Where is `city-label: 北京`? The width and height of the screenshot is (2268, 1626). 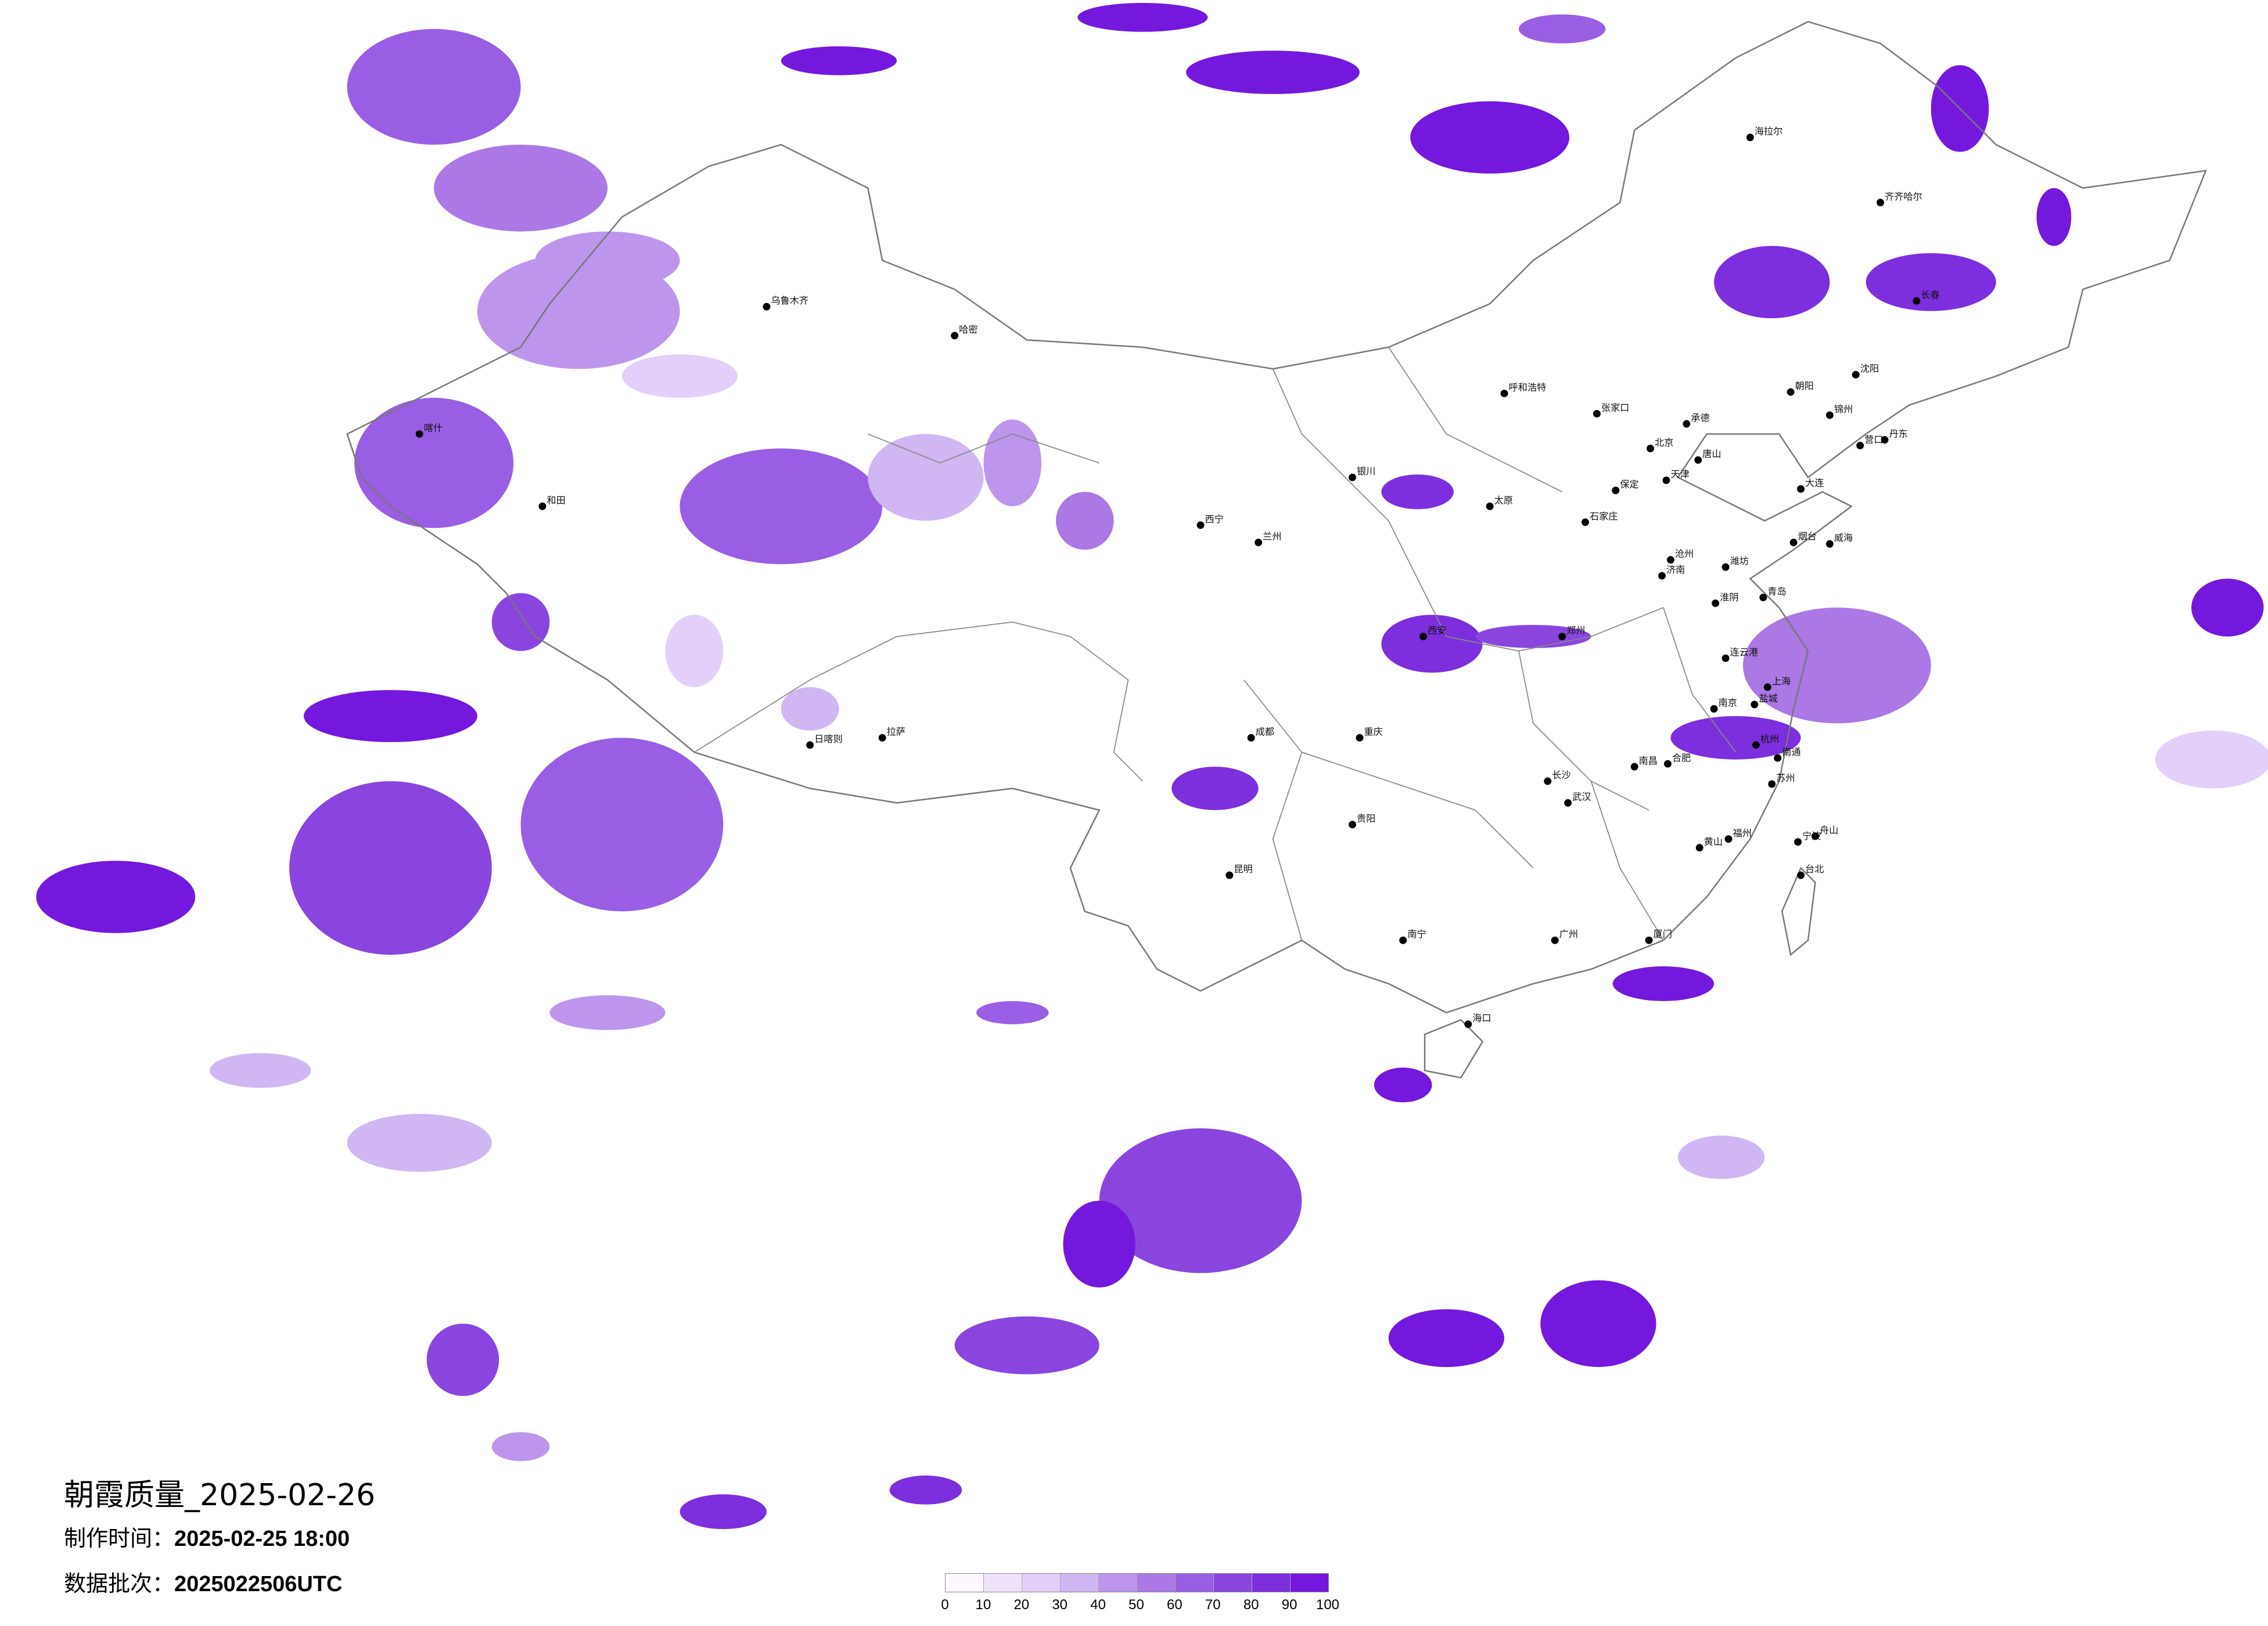
city-label: 北京 is located at coordinates (1664, 442).